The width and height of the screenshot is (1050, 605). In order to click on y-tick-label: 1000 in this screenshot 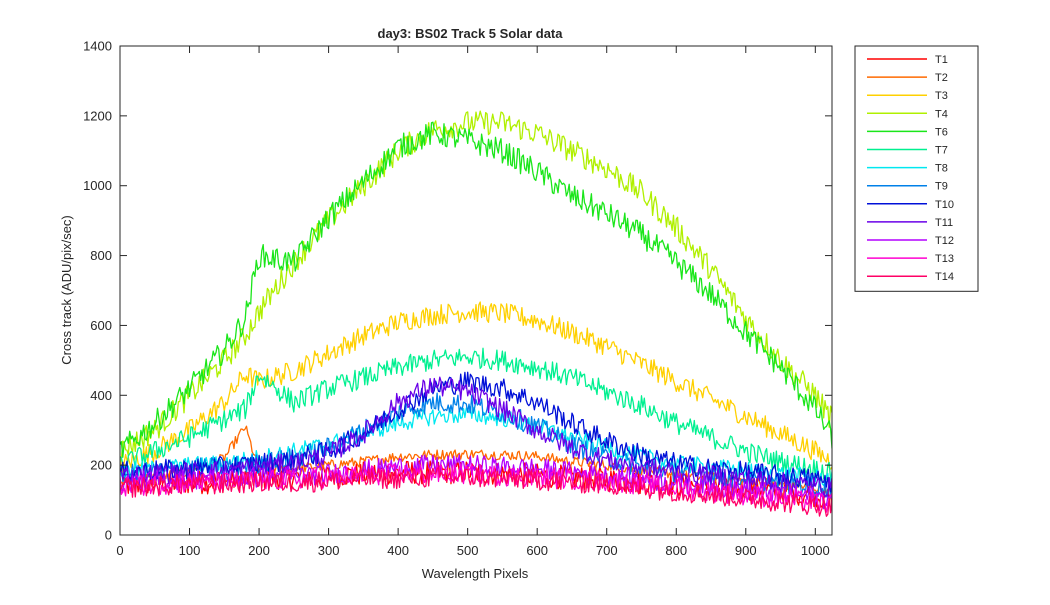, I will do `click(97, 185)`.